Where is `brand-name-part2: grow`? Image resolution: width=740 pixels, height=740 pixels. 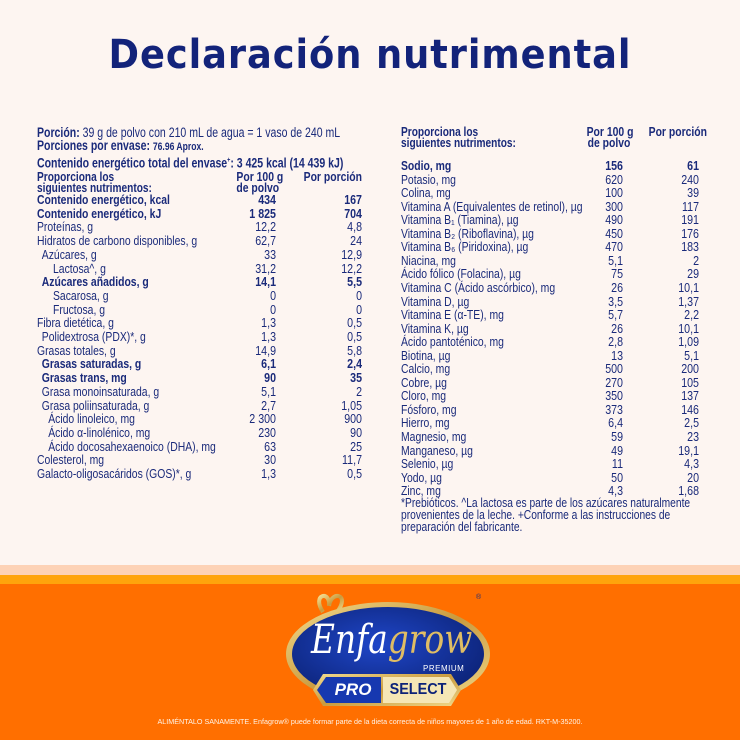 brand-name-part2: grow is located at coordinates (430, 640).